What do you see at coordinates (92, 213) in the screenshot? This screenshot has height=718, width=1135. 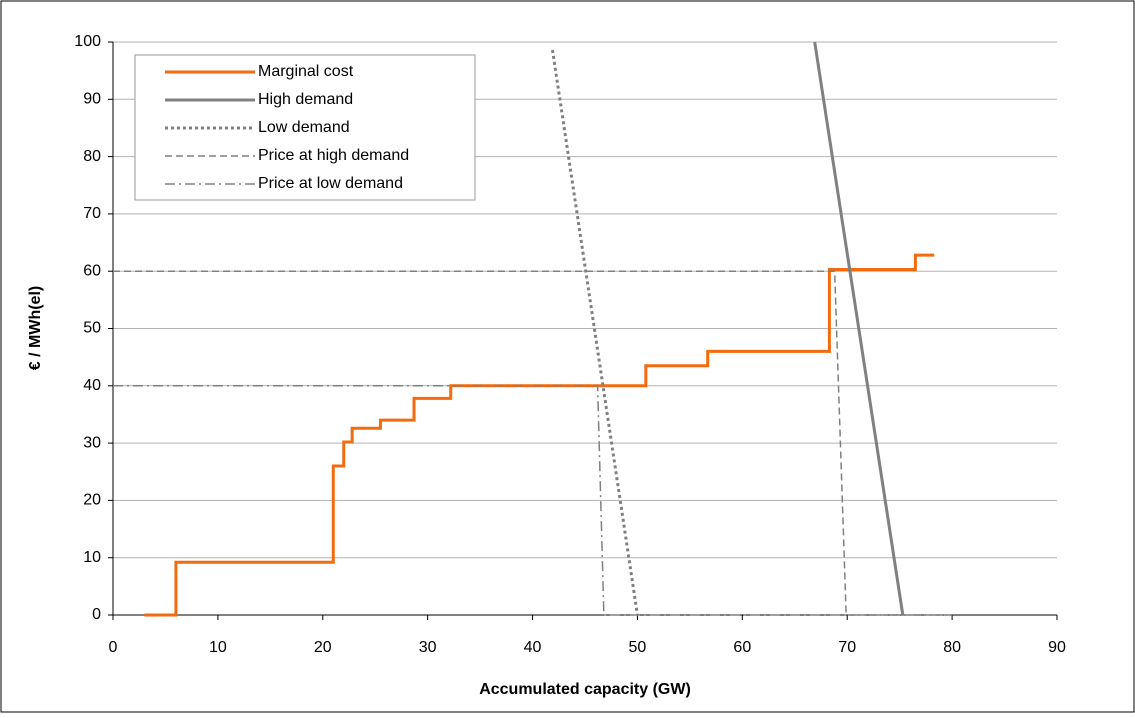 I see `y-tick-label: 70` at bounding box center [92, 213].